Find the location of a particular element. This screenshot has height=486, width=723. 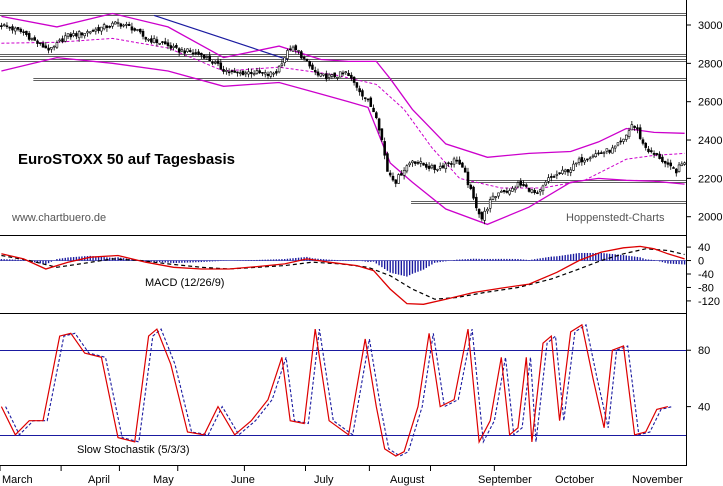

macd-panel: 40 0-40-80 -120 MACD (12/26/9) is located at coordinates (360, 275).